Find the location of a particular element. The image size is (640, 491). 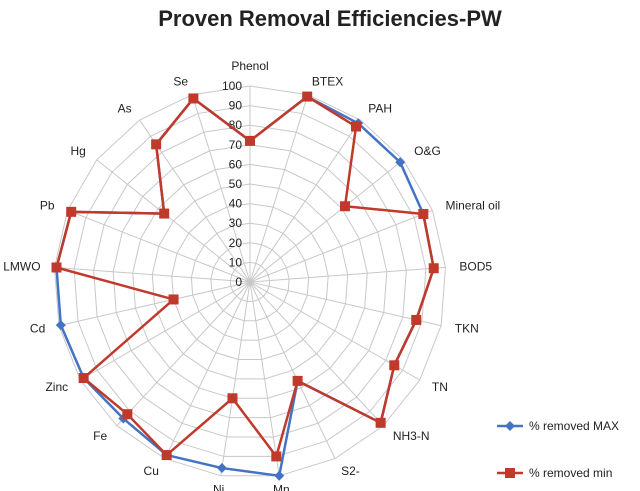

category-label: Phenol is located at coordinates (249, 66).